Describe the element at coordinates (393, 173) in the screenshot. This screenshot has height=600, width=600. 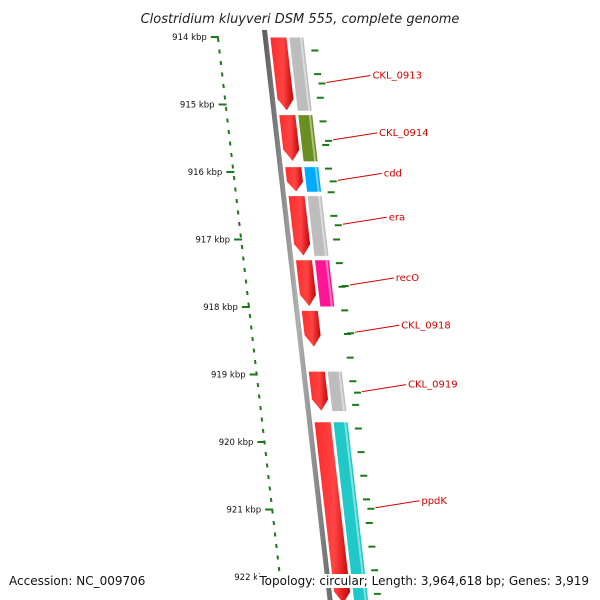
I see `gene-label: cdd` at that location.